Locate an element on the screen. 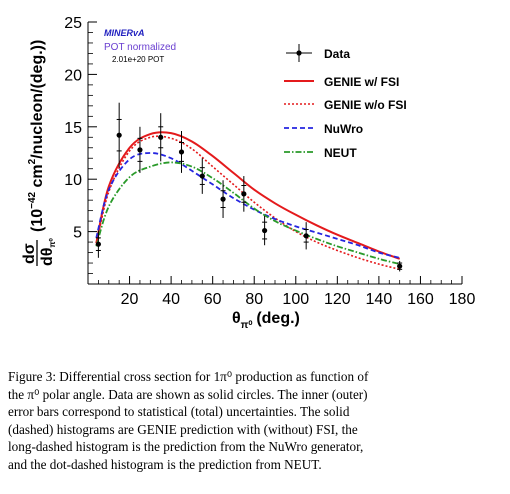  experiment-label: MINERvA is located at coordinates (124, 33).